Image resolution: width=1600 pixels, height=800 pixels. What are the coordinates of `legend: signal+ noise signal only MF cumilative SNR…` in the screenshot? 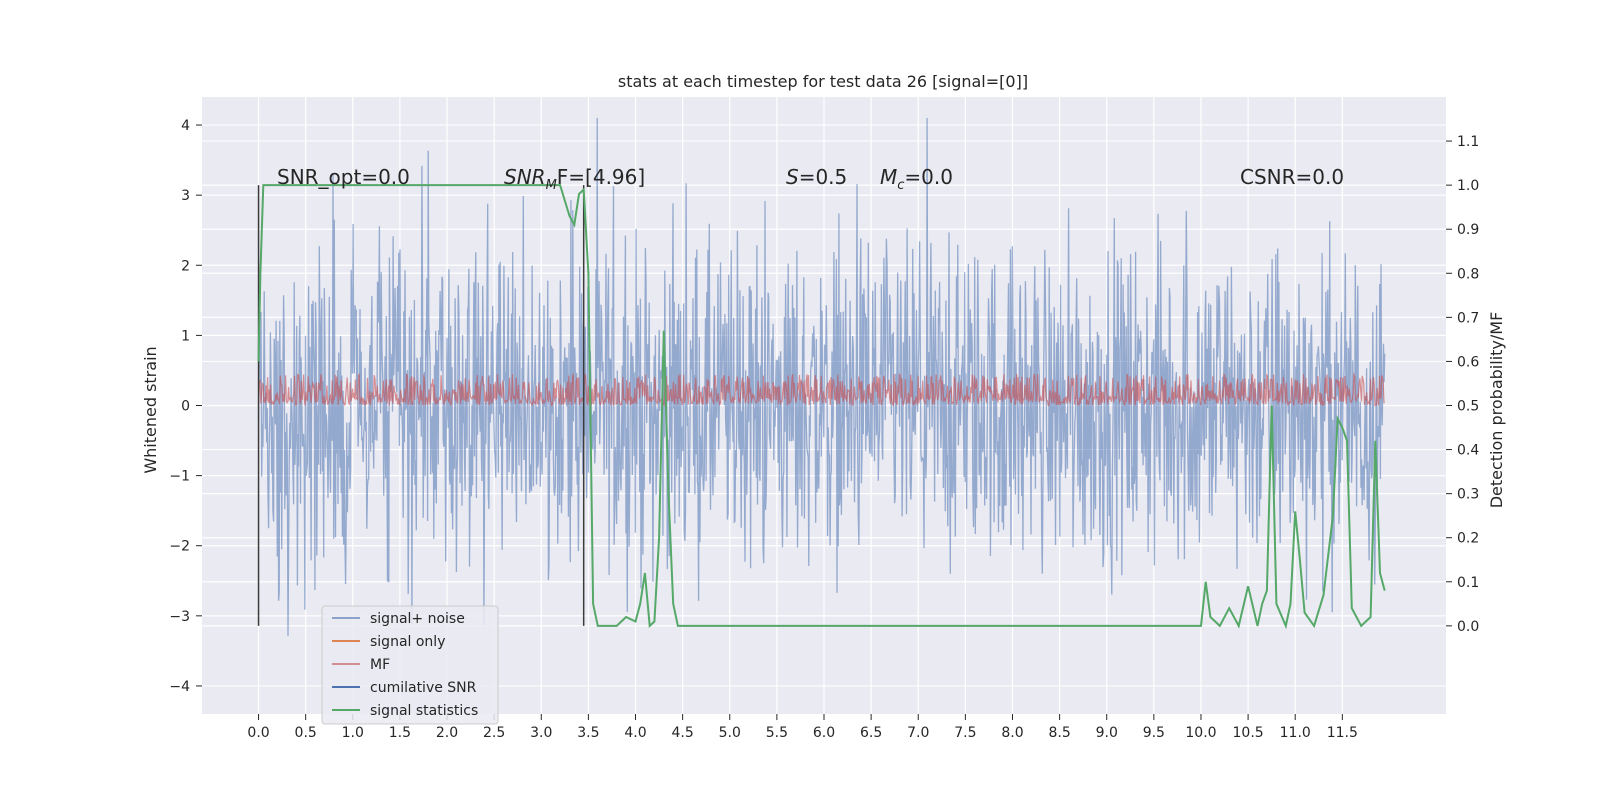 It's located at (410, 665).